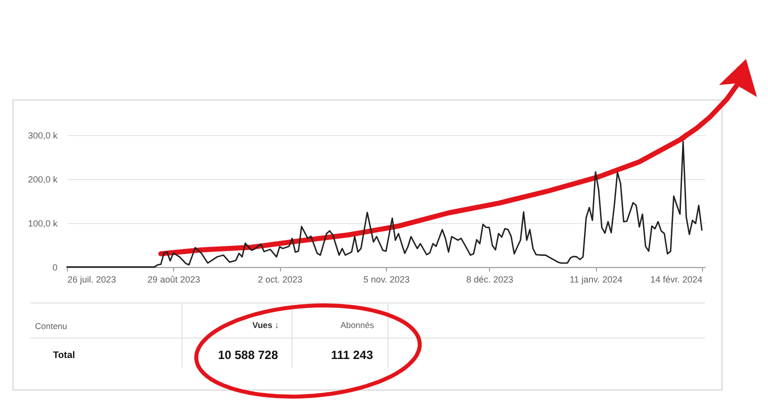 Image resolution: width=768 pixels, height=404 pixels. What do you see at coordinates (51, 326) in the screenshot?
I see `text: Contenu` at bounding box center [51, 326].